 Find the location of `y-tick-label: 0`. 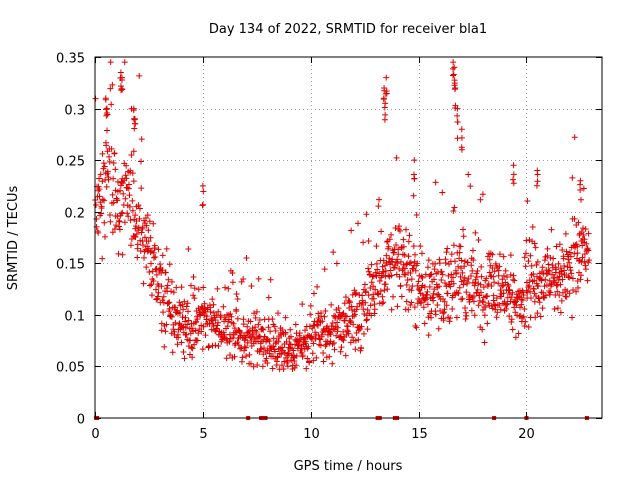

y-tick-label: 0 is located at coordinates (81, 420).